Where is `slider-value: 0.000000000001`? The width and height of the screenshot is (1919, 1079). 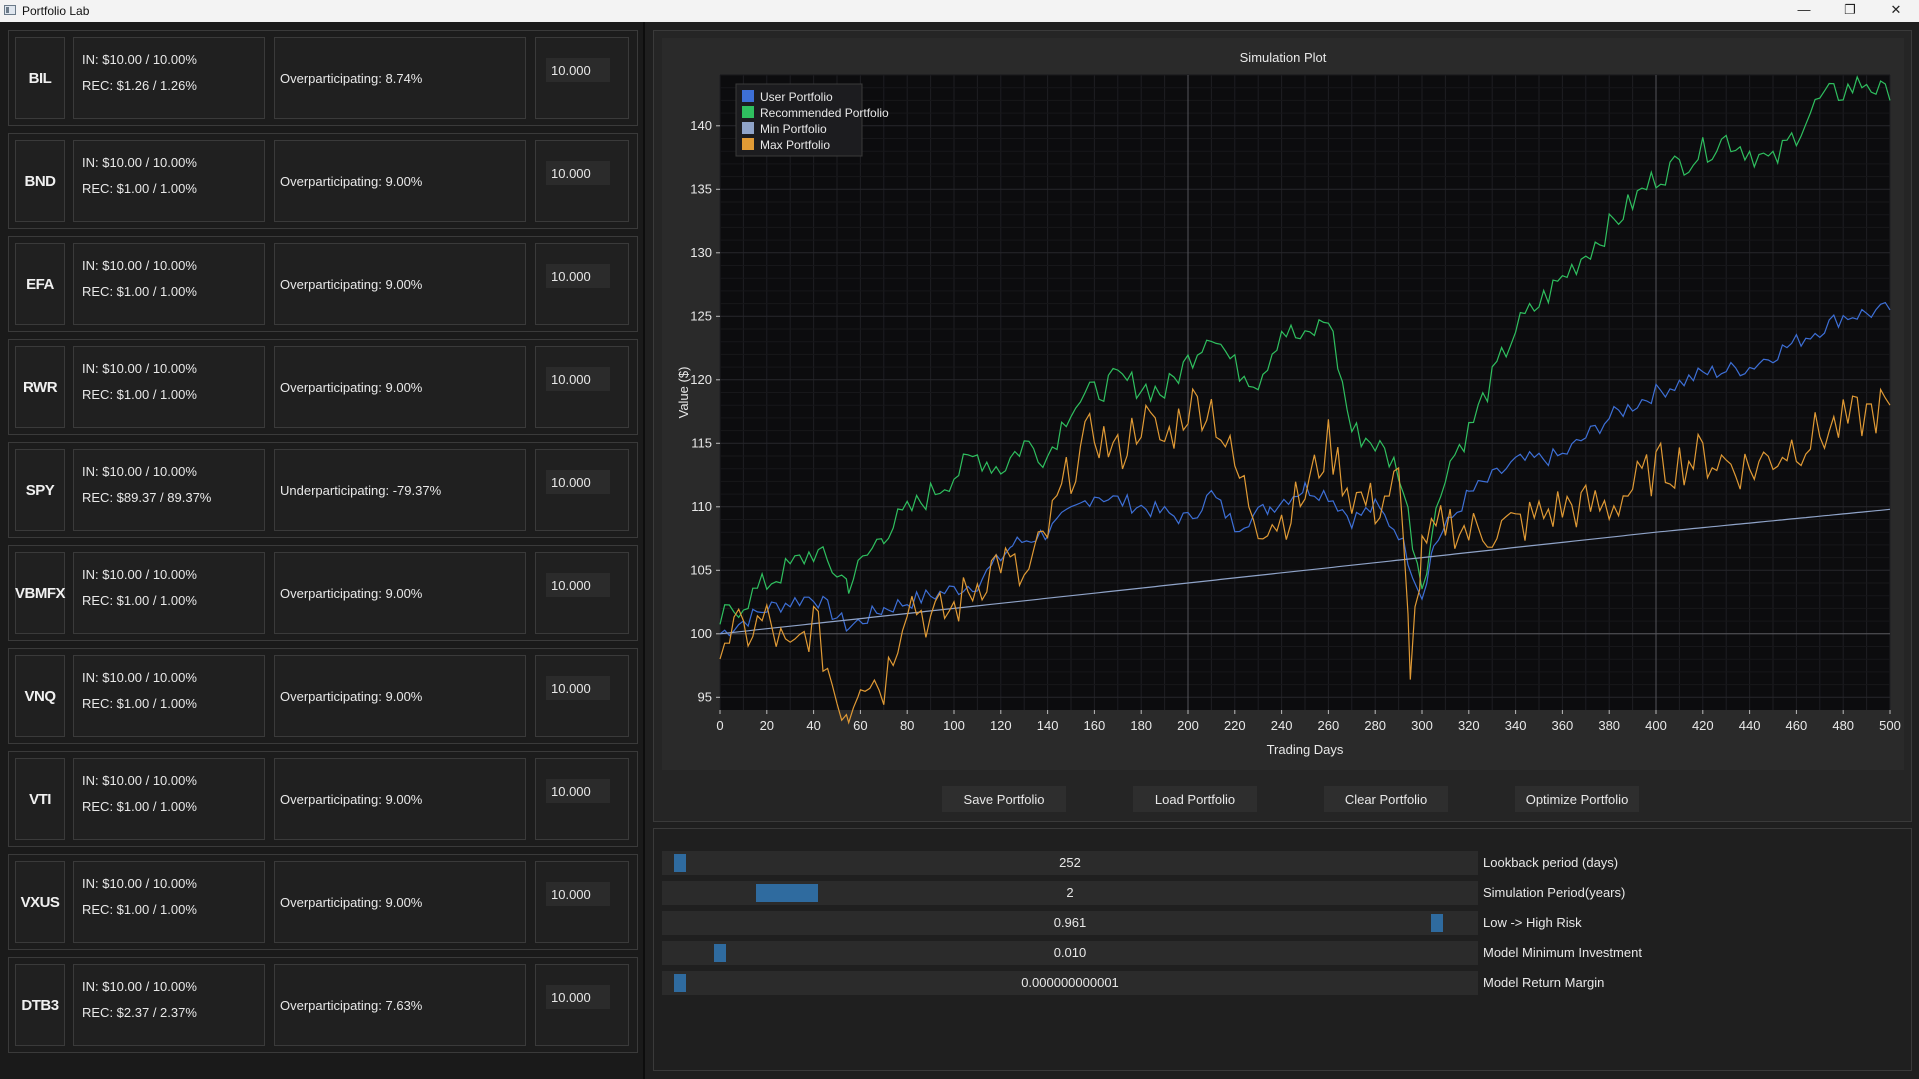
slider-value: 0.000000000001 is located at coordinates (1070, 982).